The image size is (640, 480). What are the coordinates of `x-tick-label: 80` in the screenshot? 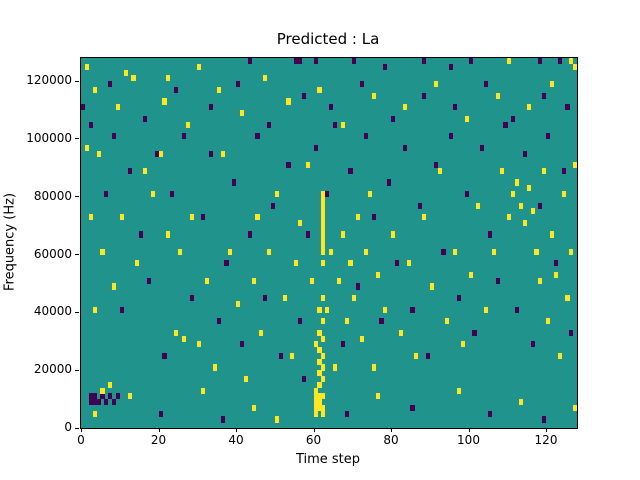 It's located at (391, 440).